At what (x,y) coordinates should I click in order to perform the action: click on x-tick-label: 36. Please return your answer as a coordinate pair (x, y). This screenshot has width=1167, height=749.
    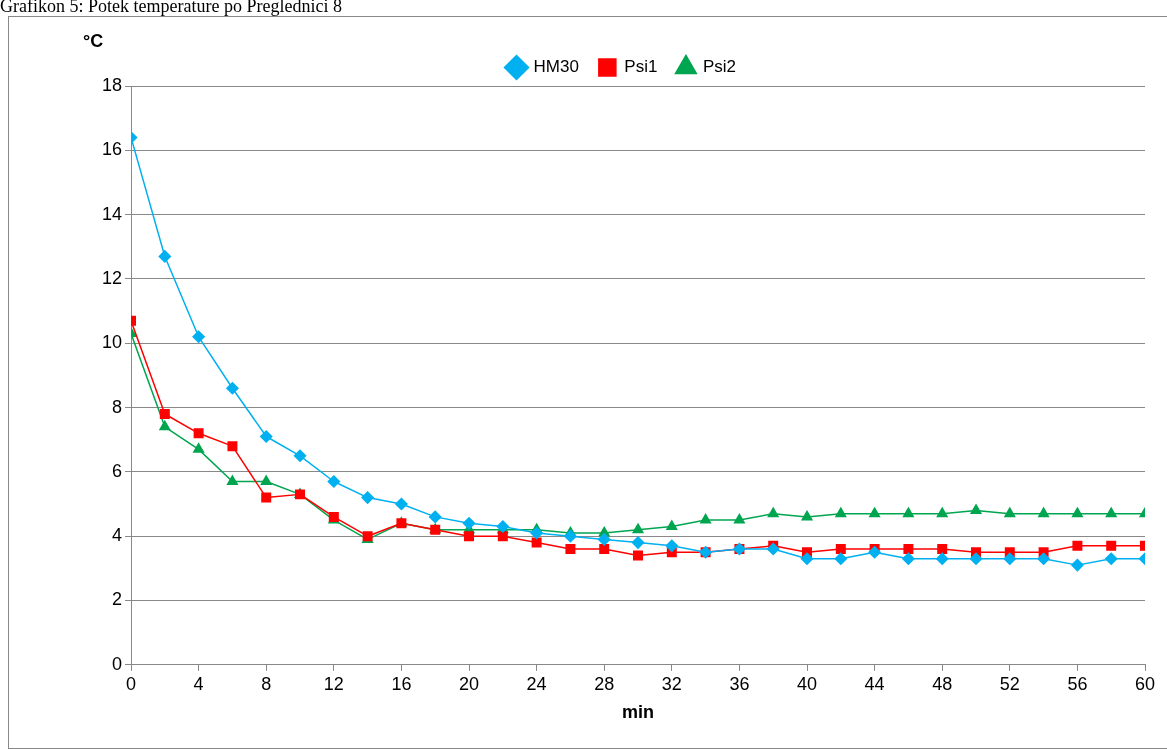
    Looking at the image, I should click on (739, 683).